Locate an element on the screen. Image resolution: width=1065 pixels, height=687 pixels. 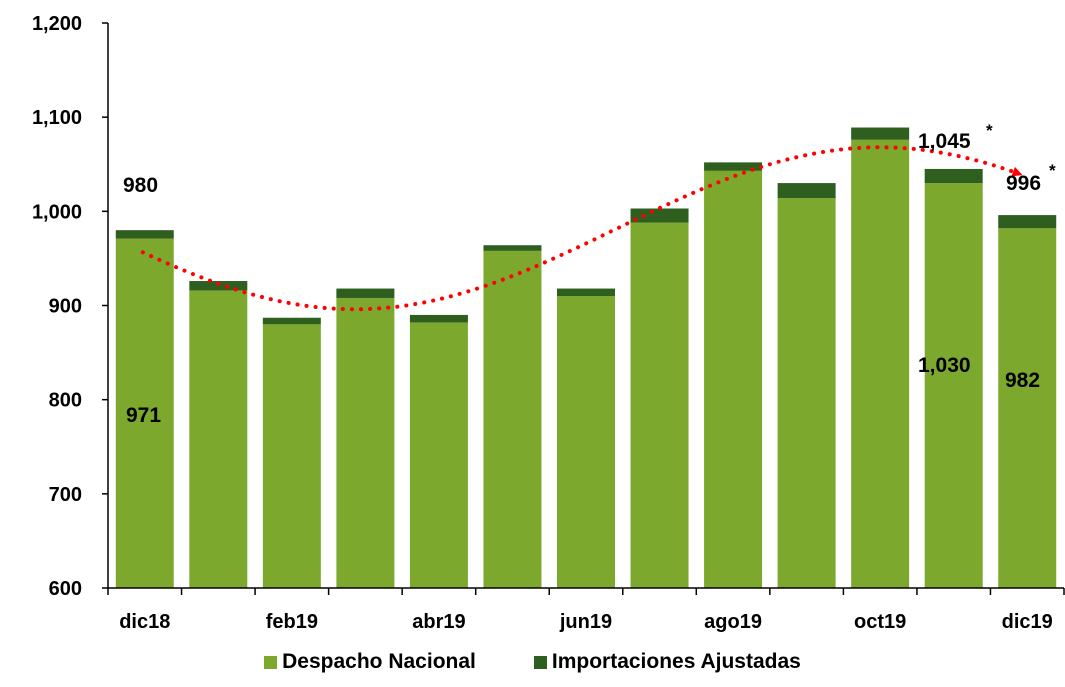
bar-despacho-ene19 is located at coordinates (218, 439).